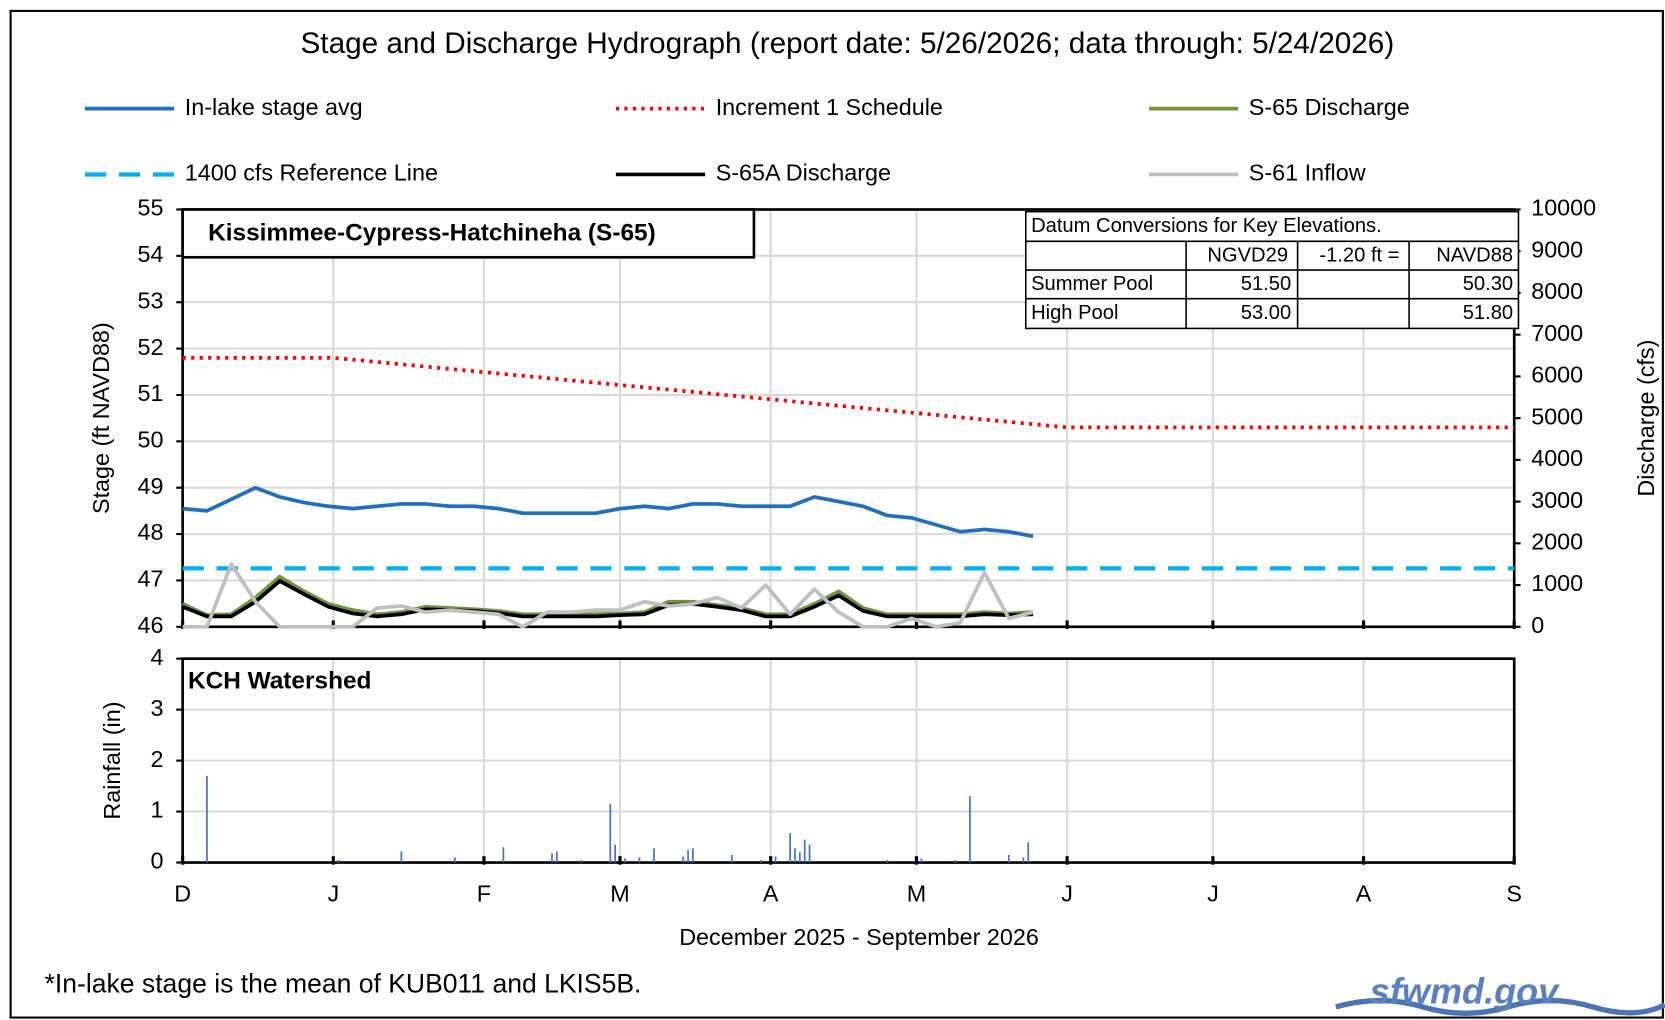 This screenshot has height=1020, width=1665. I want to click on y-tick-label: 53, so click(151, 300).